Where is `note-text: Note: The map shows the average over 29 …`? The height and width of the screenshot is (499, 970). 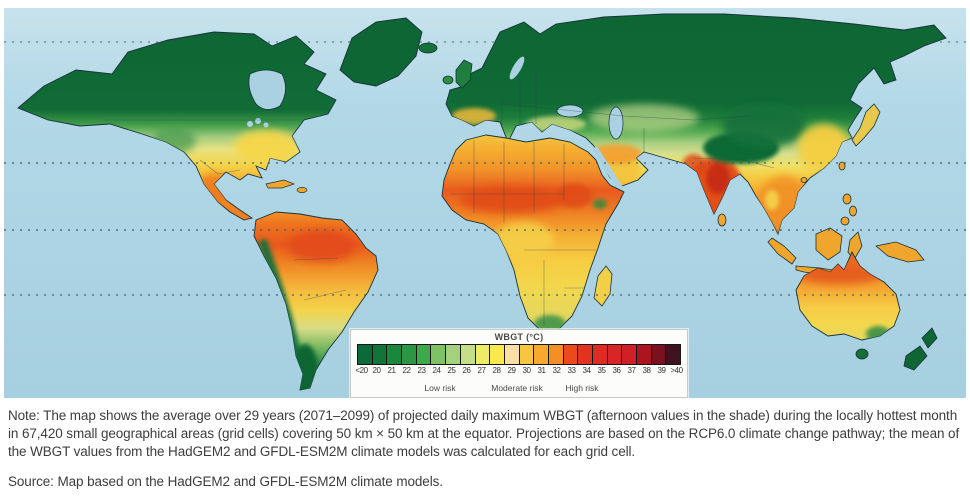
note-text: Note: The map shows the average over 29 … is located at coordinates (484, 433).